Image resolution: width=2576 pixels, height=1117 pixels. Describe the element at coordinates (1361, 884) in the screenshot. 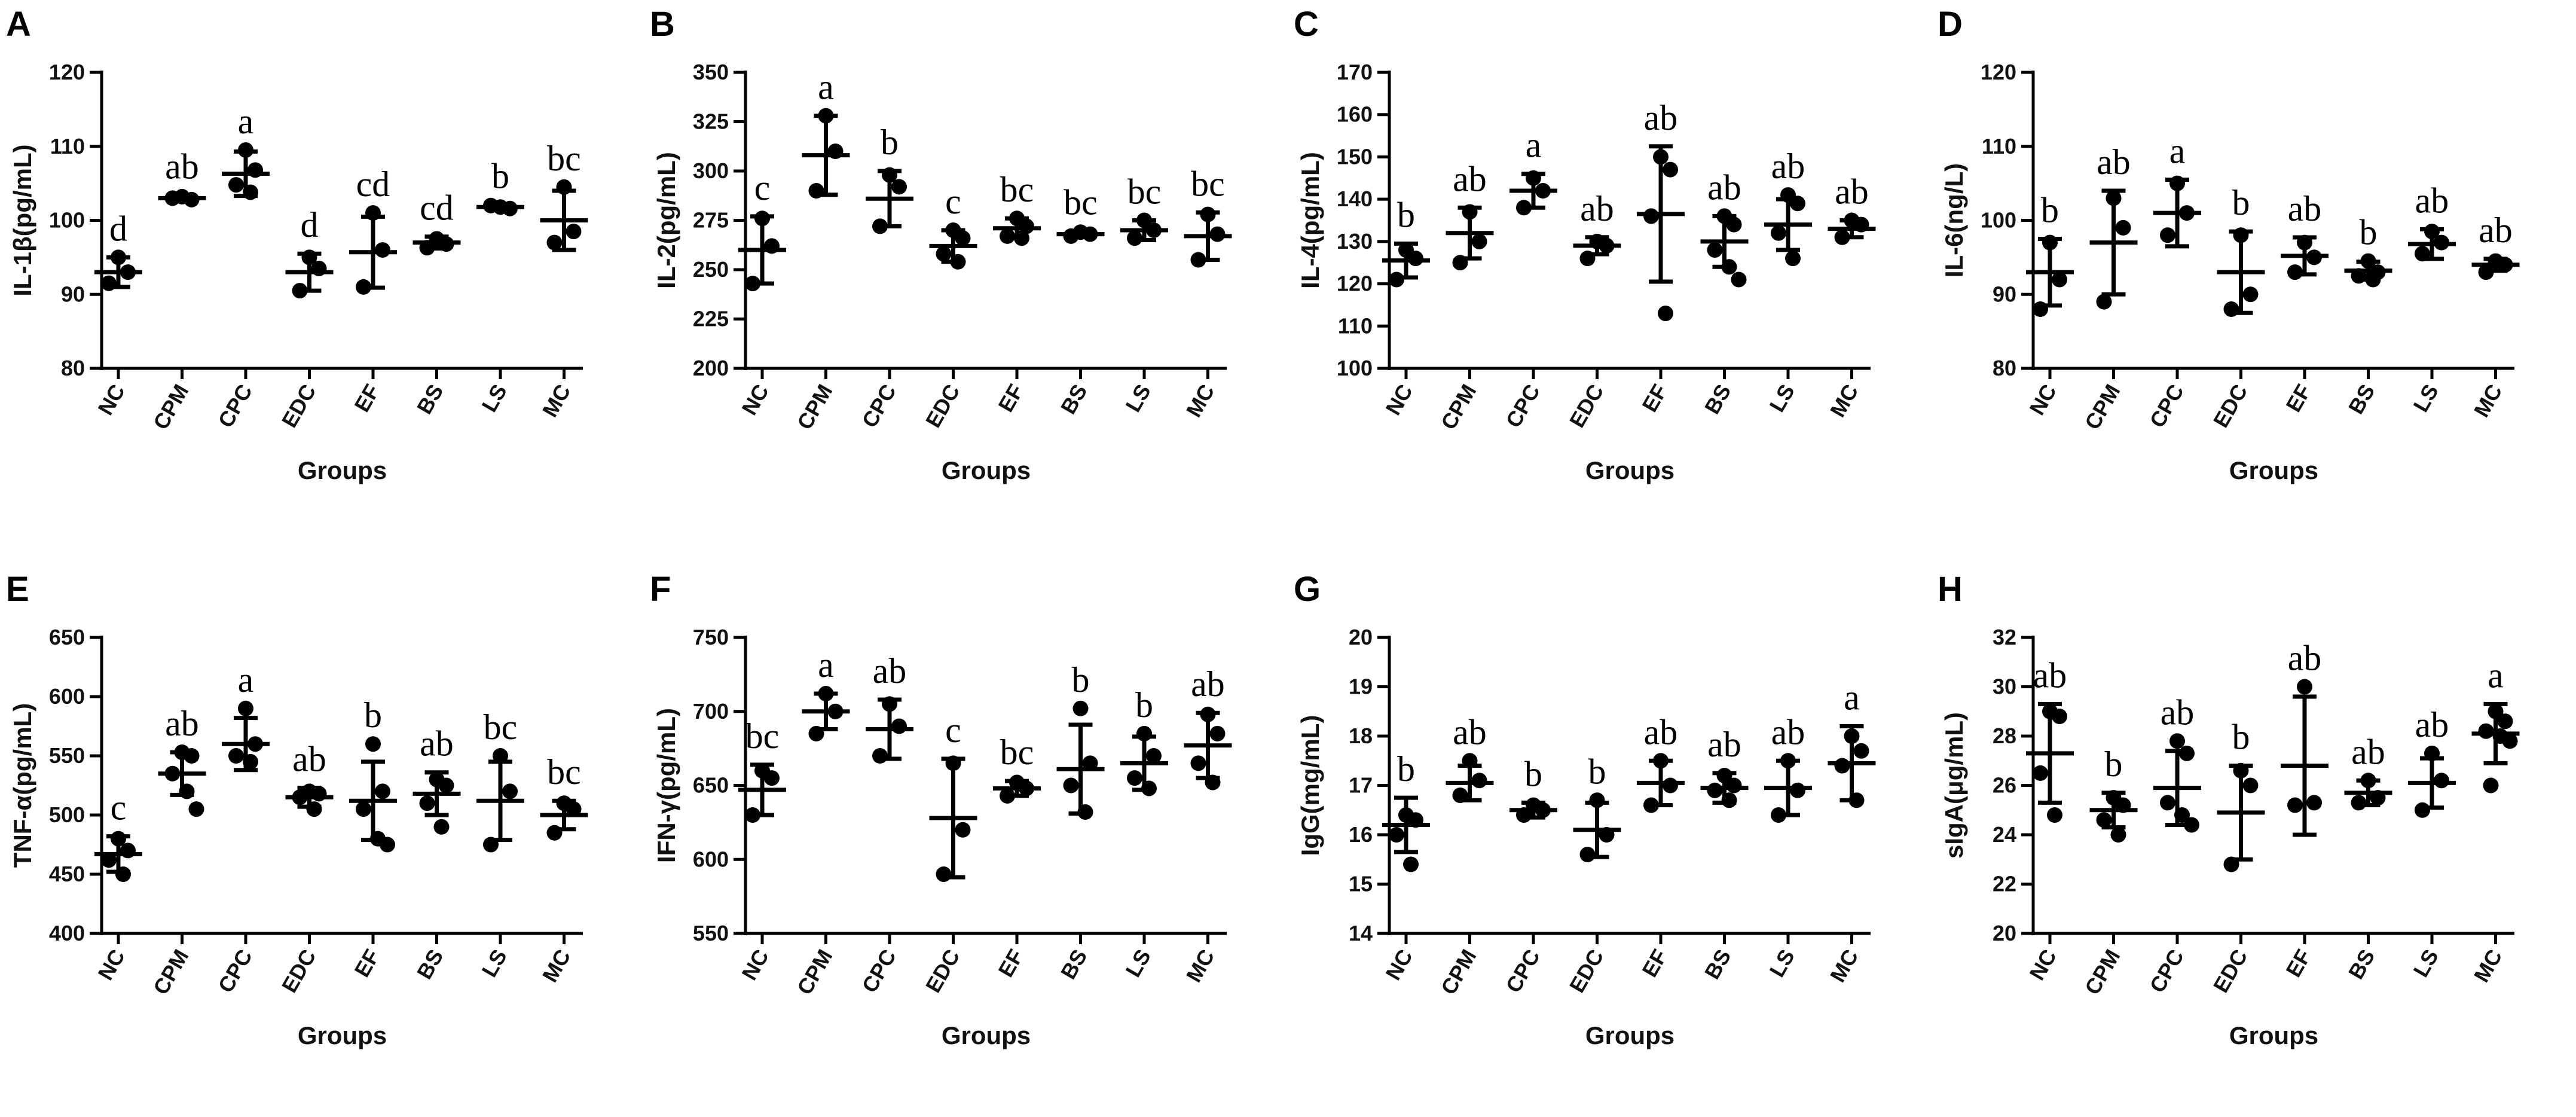

I see `y-tick-label: 15` at that location.